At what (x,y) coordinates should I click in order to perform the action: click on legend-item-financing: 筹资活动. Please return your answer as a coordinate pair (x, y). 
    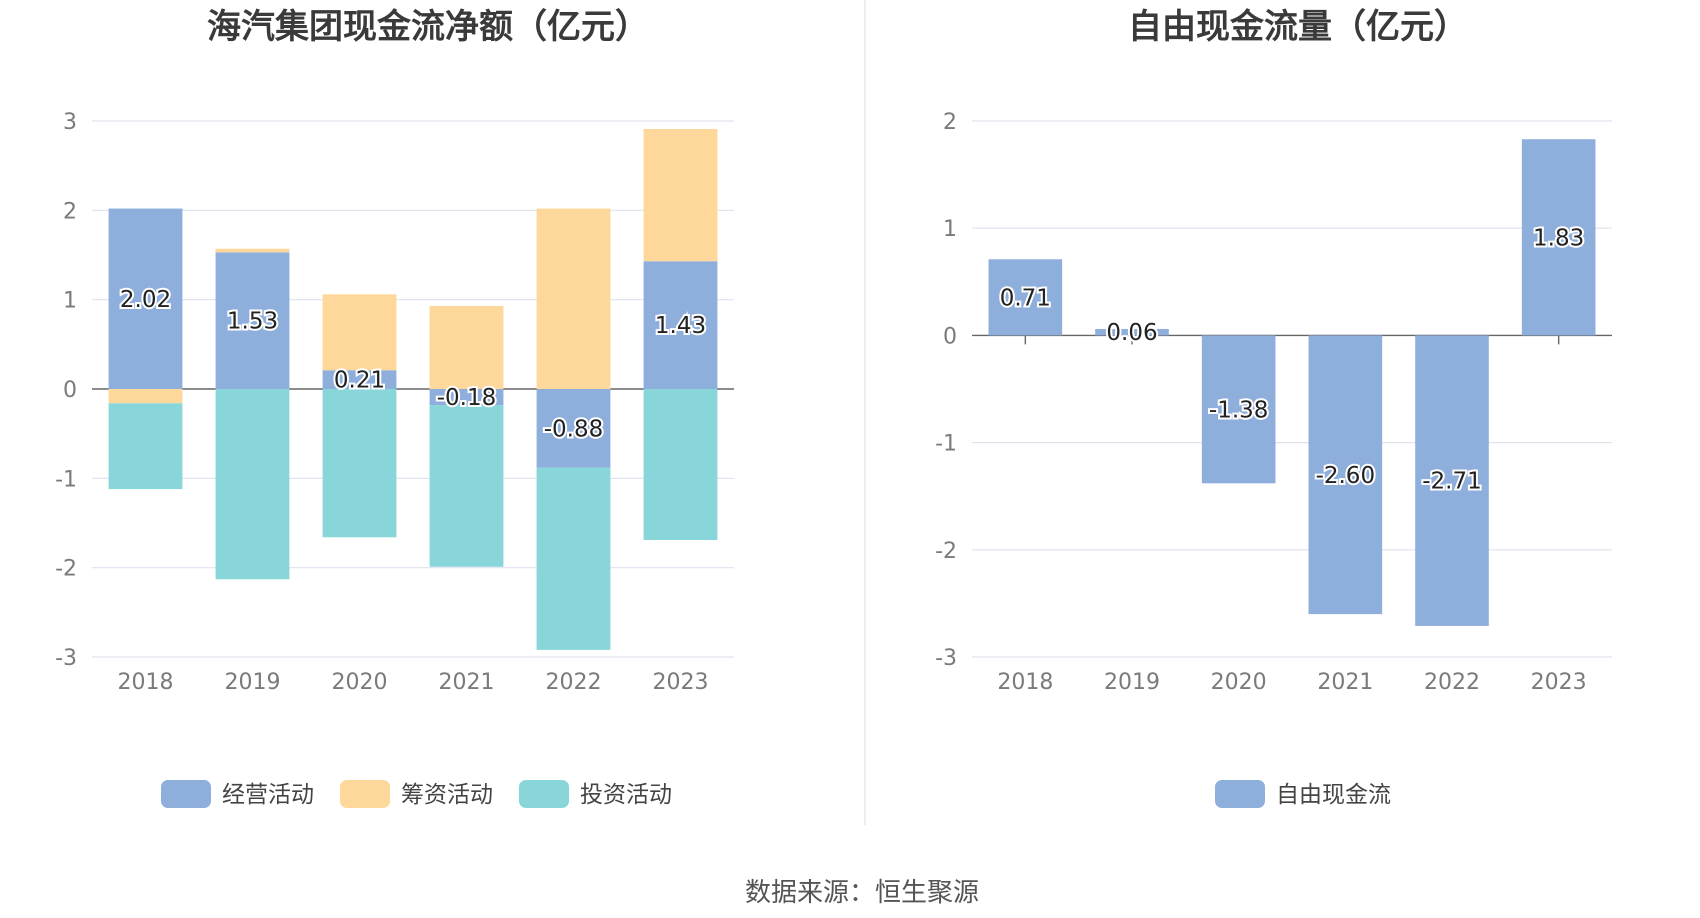
    Looking at the image, I should click on (416, 794).